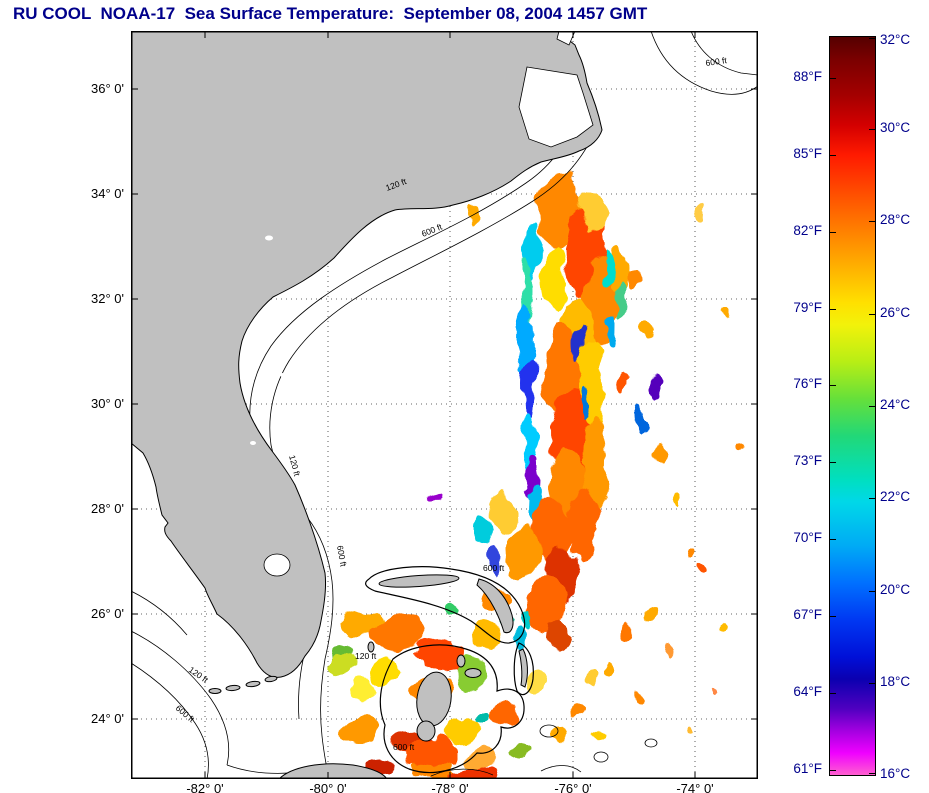  What do you see at coordinates (895, 312) in the screenshot?
I see `colorbar-c-label: 26°C` at bounding box center [895, 312].